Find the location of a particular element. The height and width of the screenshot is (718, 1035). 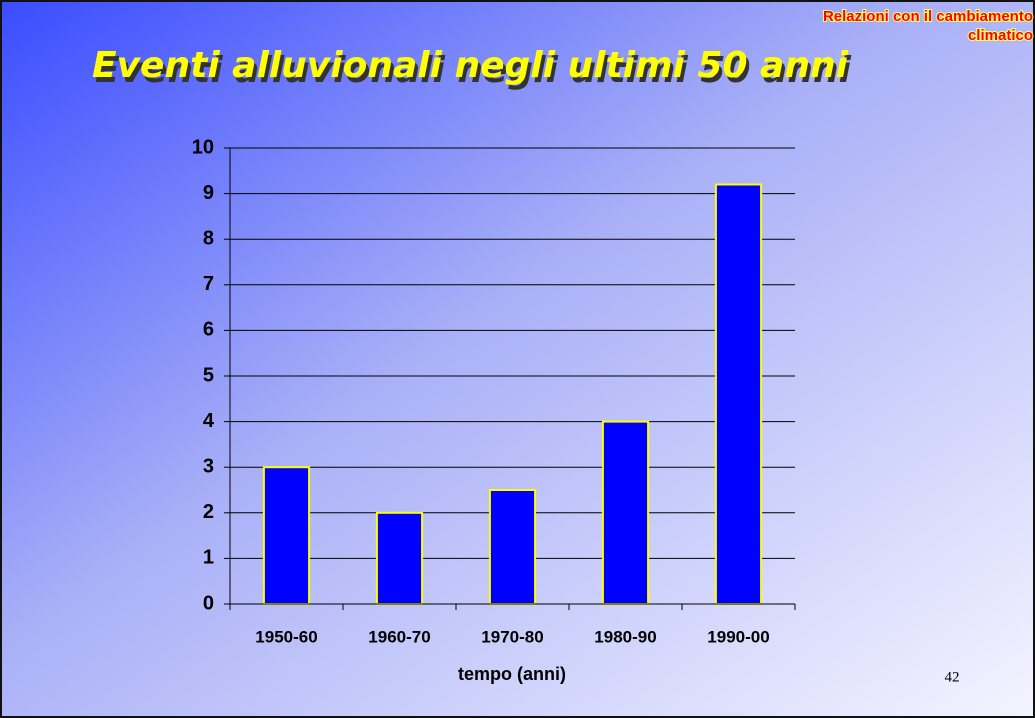

x-tick-label: 1950-60 is located at coordinates (286, 636).